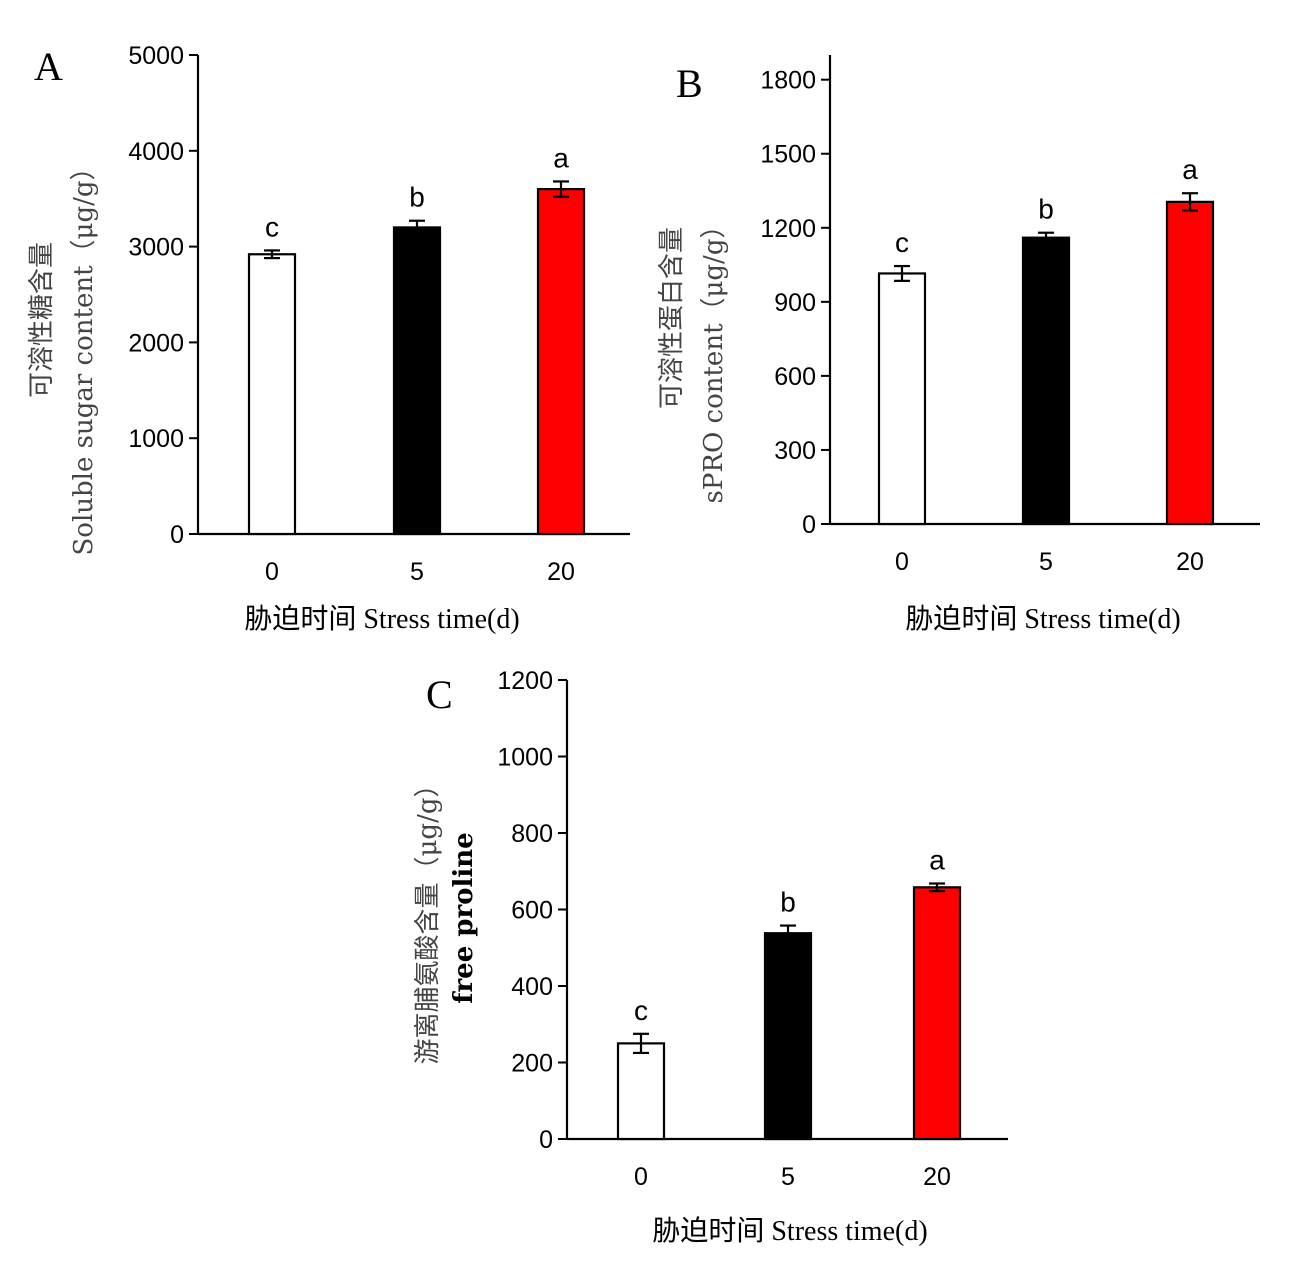 The width and height of the screenshot is (1299, 1266). Describe the element at coordinates (428, 918) in the screenshot. I see `y-axis-label-cn: 游离脯氨酸含量（μg/g）` at that location.